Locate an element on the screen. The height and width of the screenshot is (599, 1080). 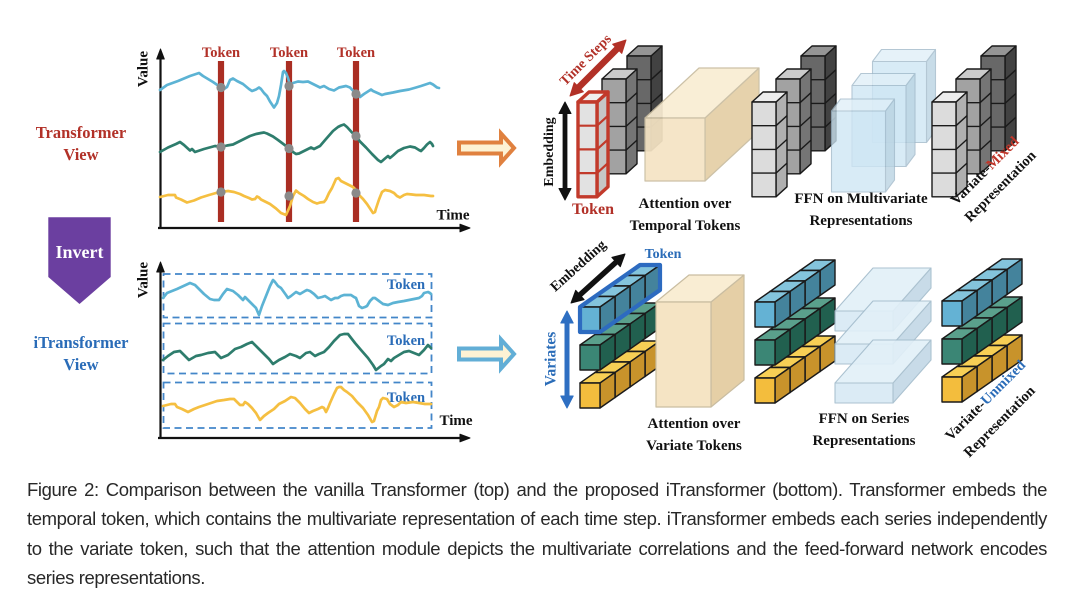
svg-text: Invert is located at coordinates (80, 252).